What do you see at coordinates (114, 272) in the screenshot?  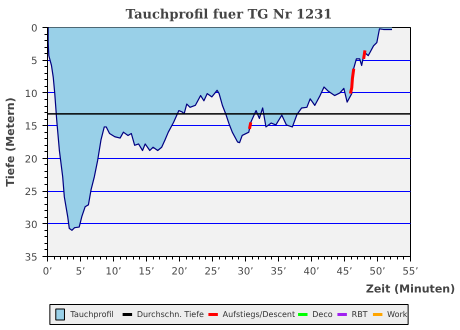 I see `x-tick-label: 10’` at bounding box center [114, 272].